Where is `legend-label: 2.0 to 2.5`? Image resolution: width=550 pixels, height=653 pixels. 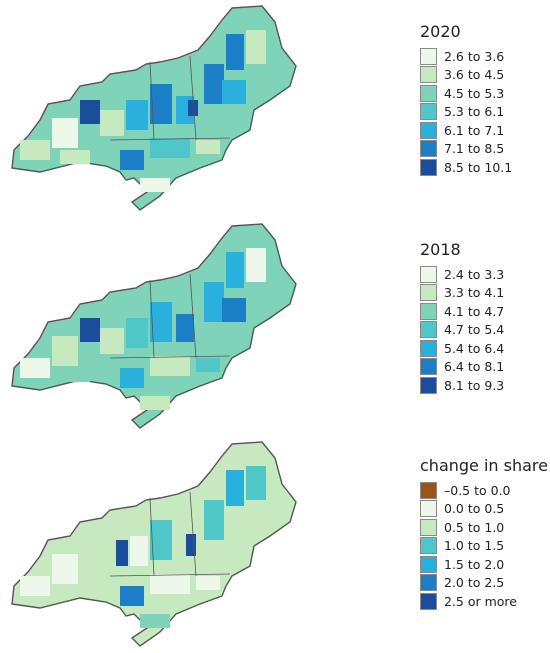
legend-label: 2.0 to 2.5 is located at coordinates (474, 583).